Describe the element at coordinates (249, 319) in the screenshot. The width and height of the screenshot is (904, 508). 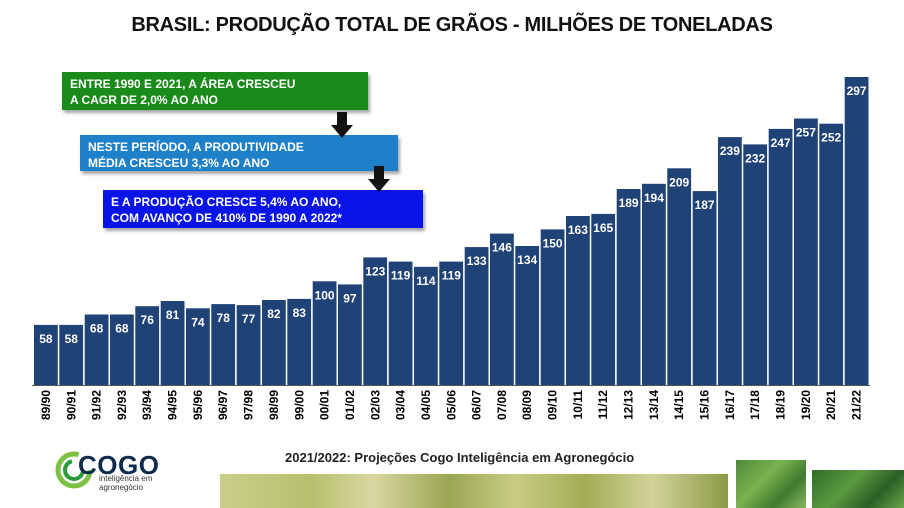
I see `bar-value-label: 77` at that location.